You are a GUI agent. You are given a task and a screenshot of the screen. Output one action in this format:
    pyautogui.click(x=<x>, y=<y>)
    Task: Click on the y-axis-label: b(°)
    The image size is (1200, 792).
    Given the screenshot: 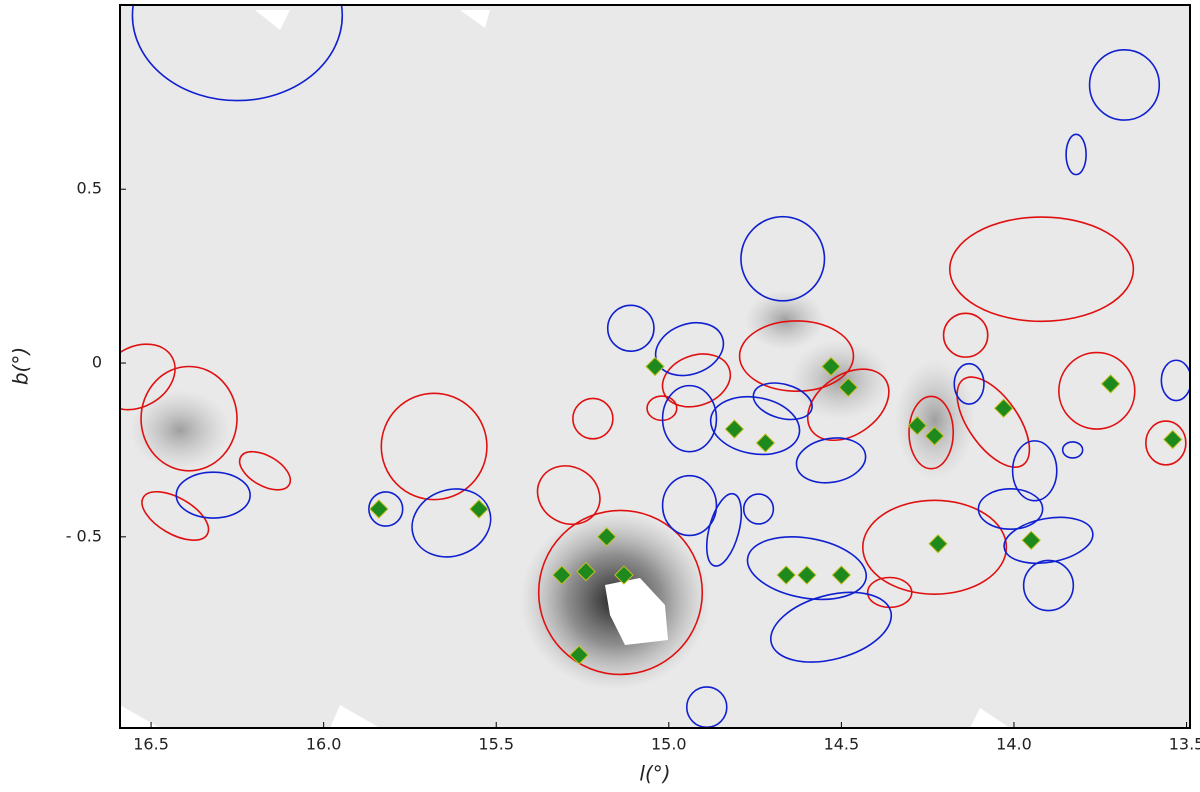 What is the action you would take?
    pyautogui.click(x=21, y=366)
    